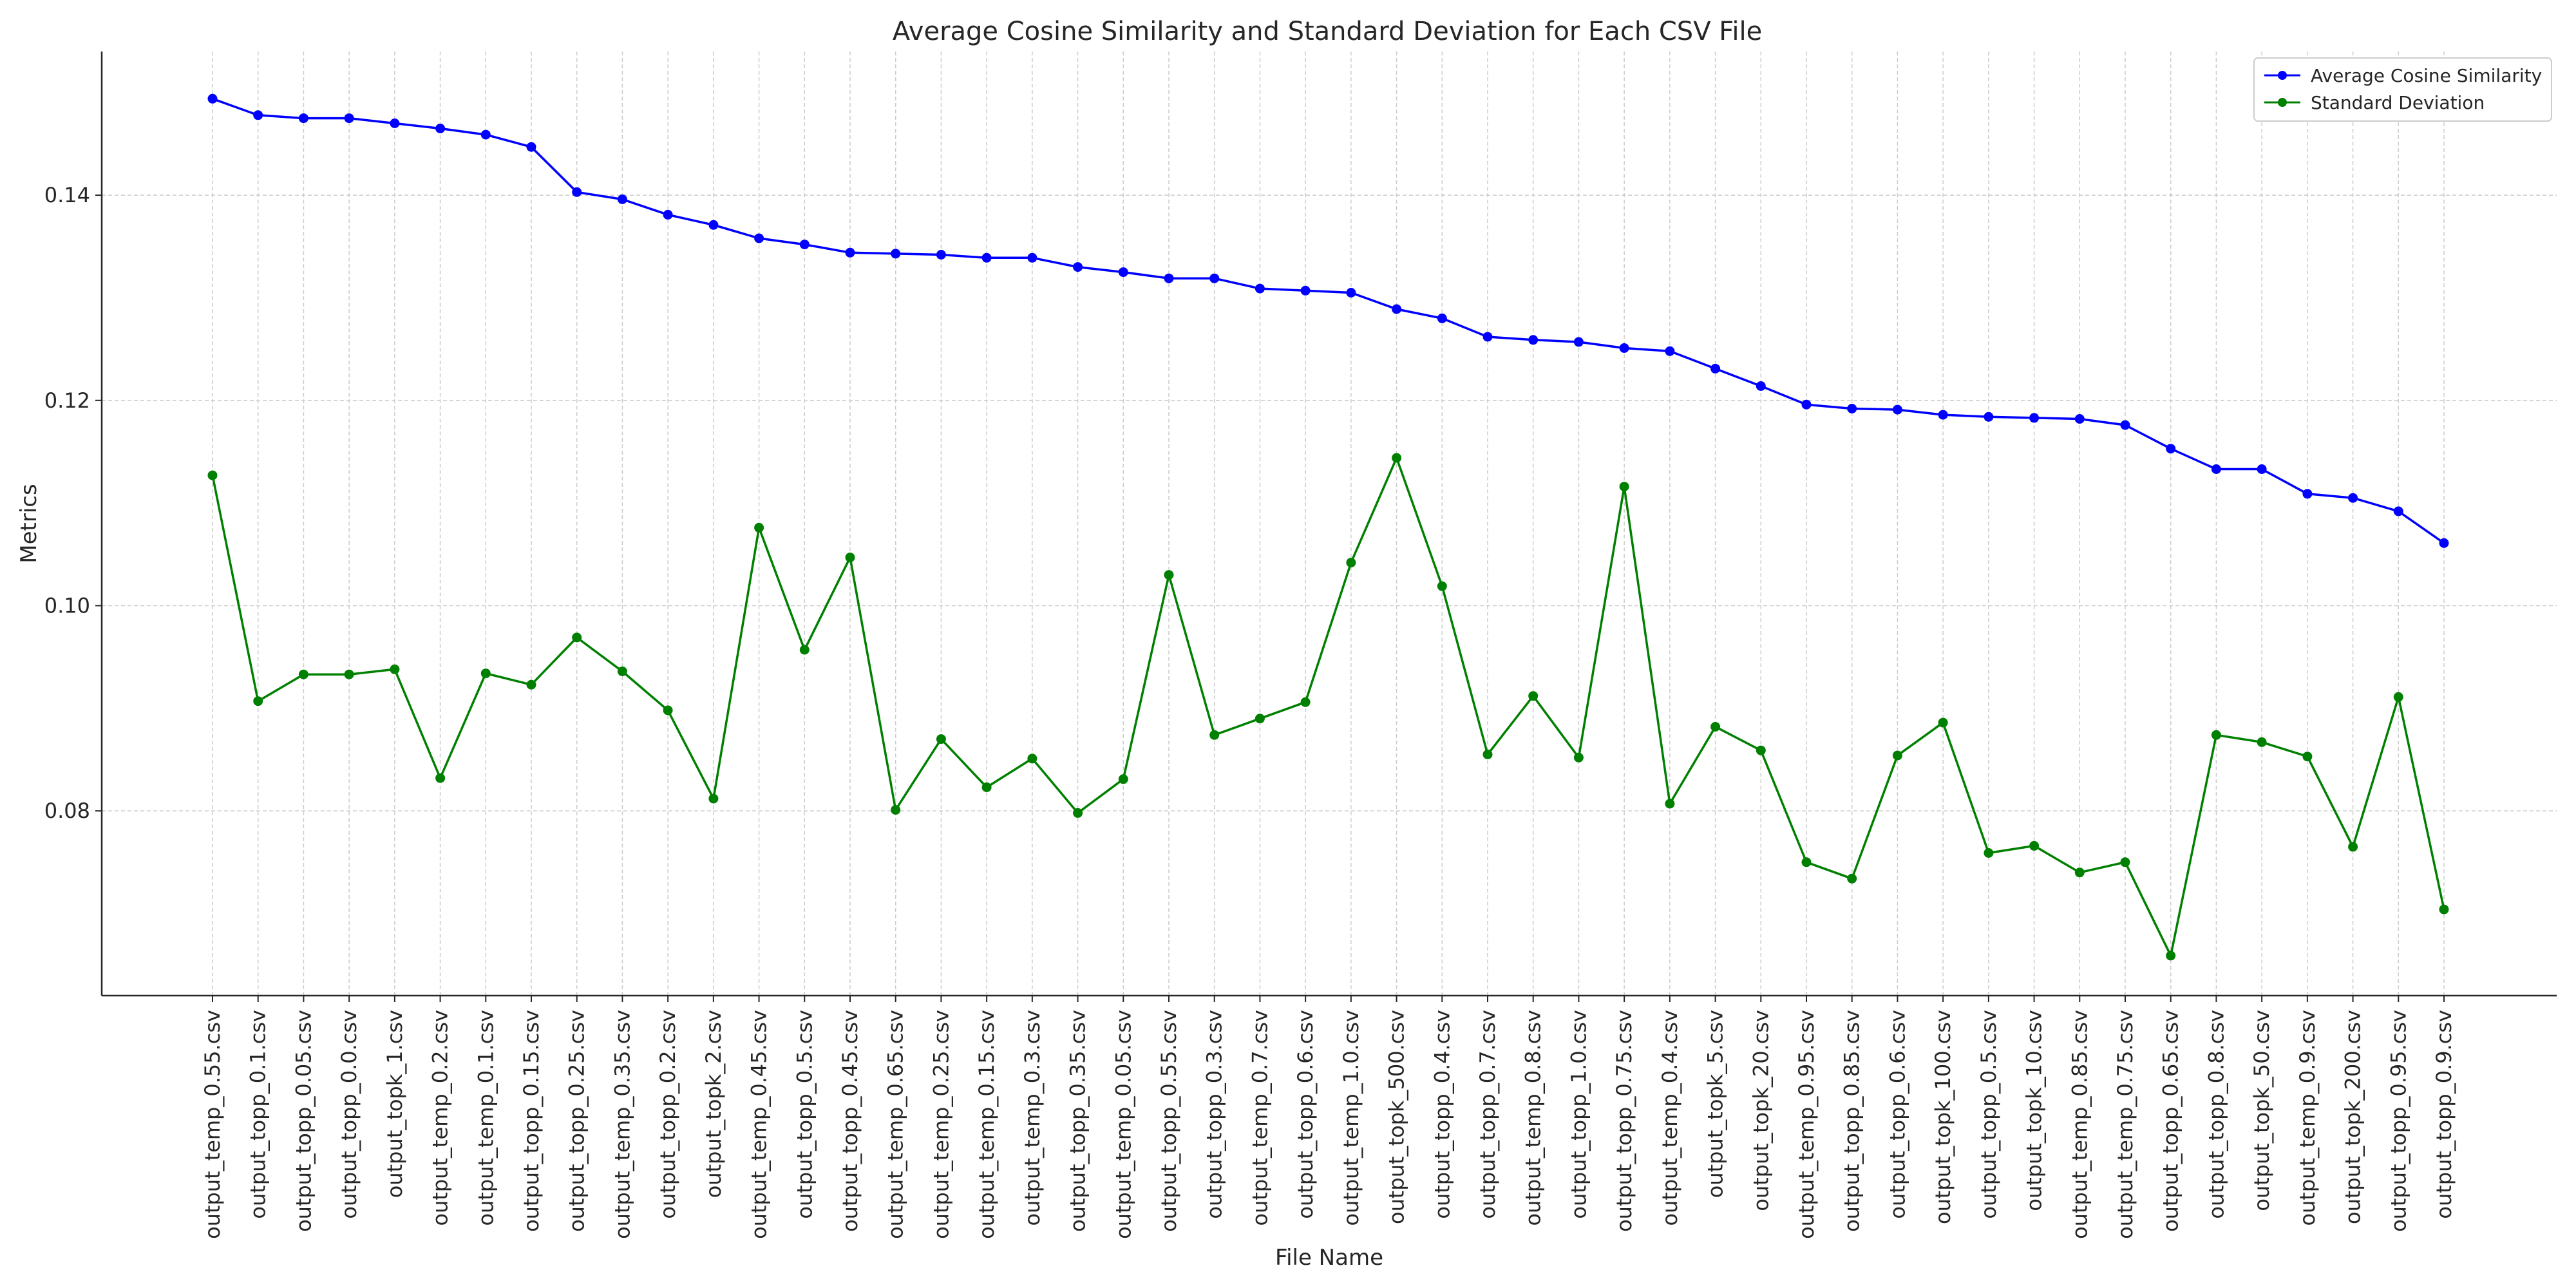 The height and width of the screenshot is (1288, 2576). I want to click on x-tick-label: output_topp_0.7.csv, so click(1487, 1114).